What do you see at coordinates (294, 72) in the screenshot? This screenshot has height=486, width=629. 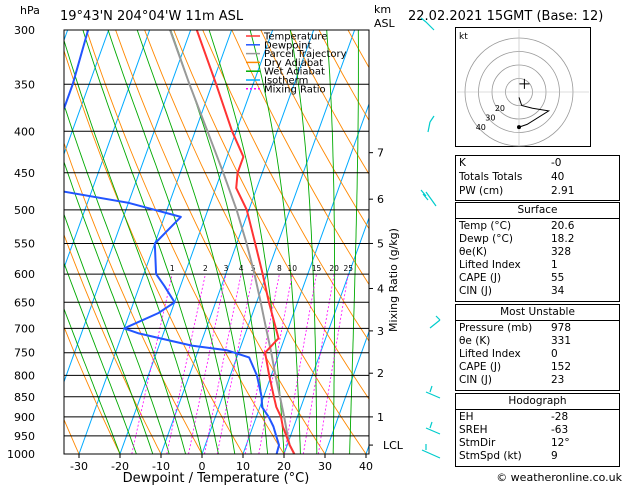 I see `legend-label: Wet Adiabat` at bounding box center [294, 72].